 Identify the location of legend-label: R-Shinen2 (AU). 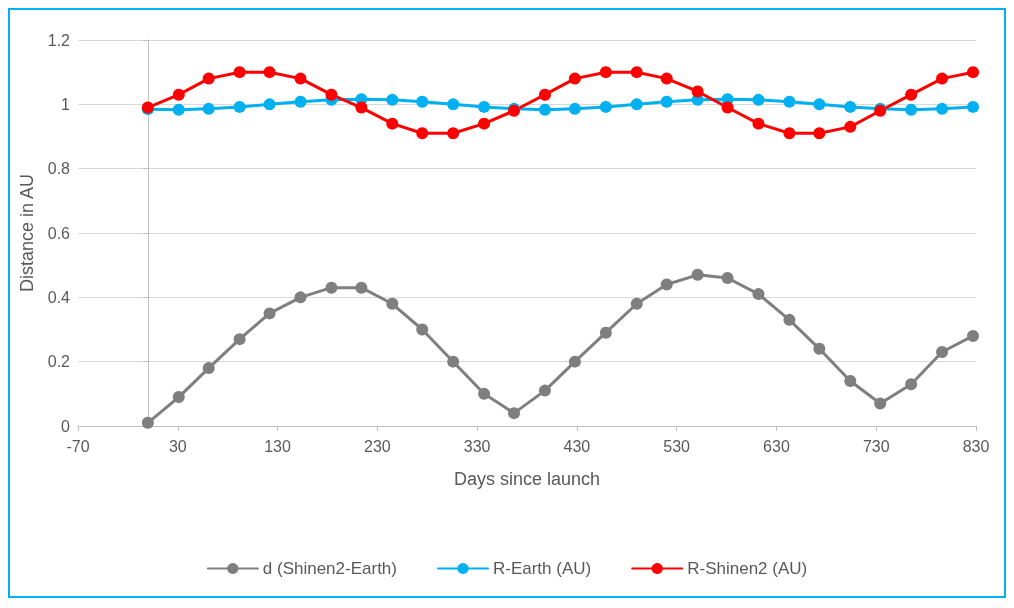
(747, 568).